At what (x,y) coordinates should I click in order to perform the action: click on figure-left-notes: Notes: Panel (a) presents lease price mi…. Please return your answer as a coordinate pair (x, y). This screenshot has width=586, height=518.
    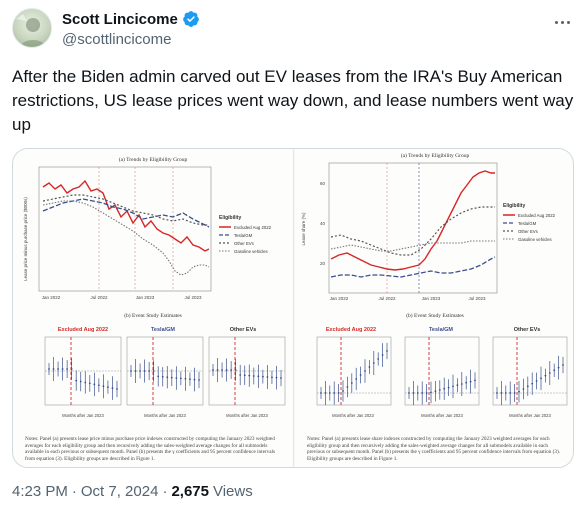
    Looking at the image, I should click on (150, 449).